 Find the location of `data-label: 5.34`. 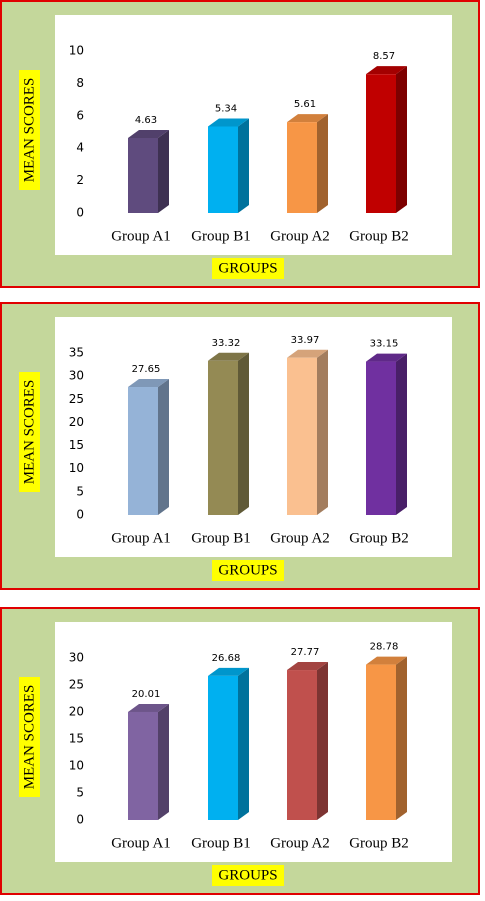

data-label: 5.34 is located at coordinates (226, 108).